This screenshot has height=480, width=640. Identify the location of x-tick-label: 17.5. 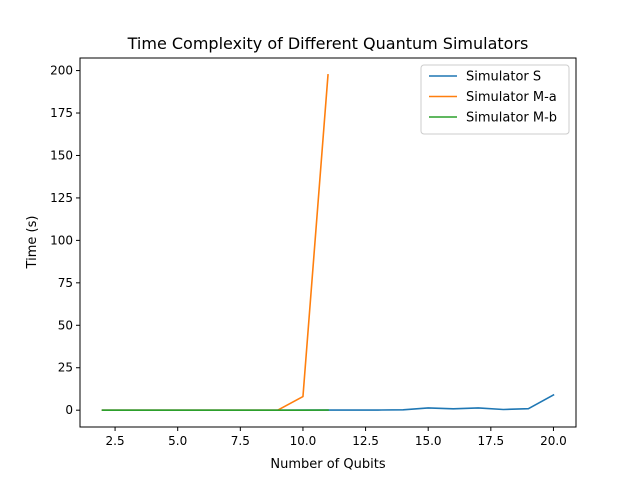
(490, 441).